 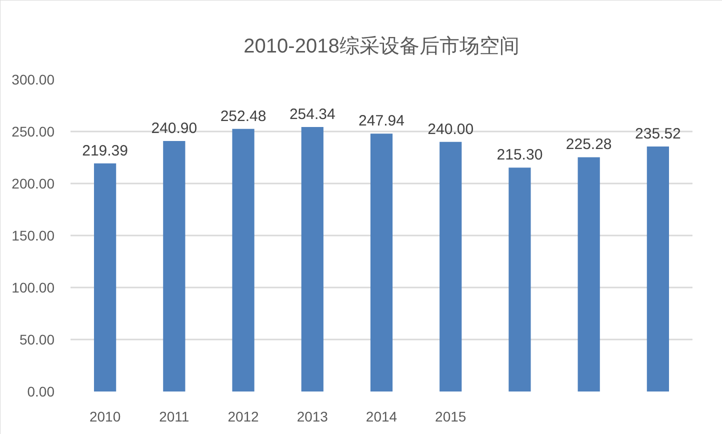 What do you see at coordinates (37, 340) in the screenshot?
I see `y-tick-label: 50.00` at bounding box center [37, 340].